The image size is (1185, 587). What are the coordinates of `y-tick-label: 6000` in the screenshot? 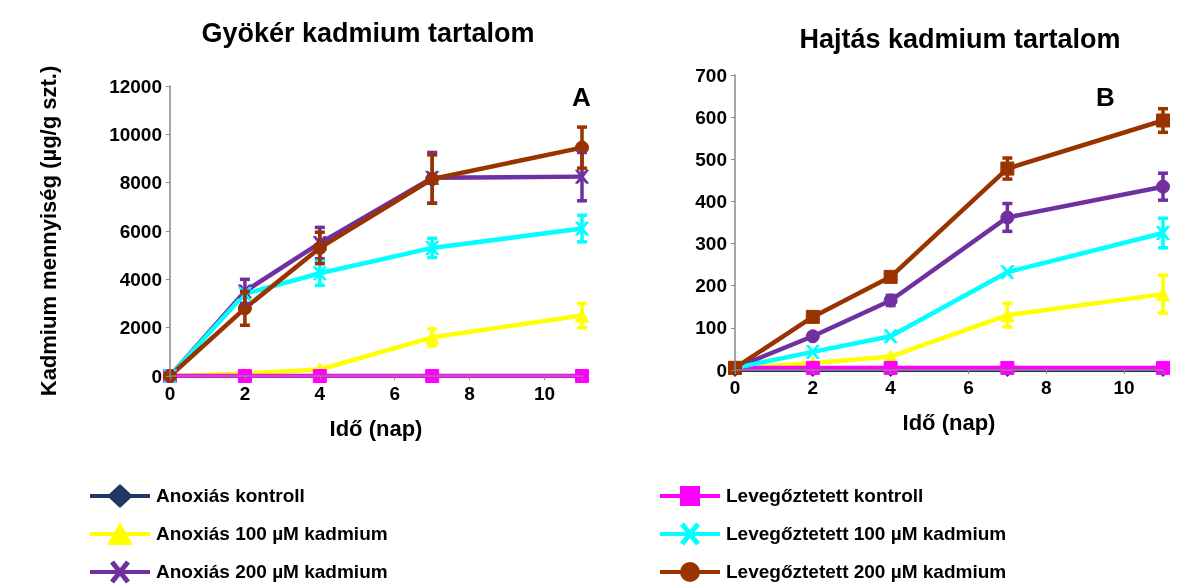 It's located at (140, 231).